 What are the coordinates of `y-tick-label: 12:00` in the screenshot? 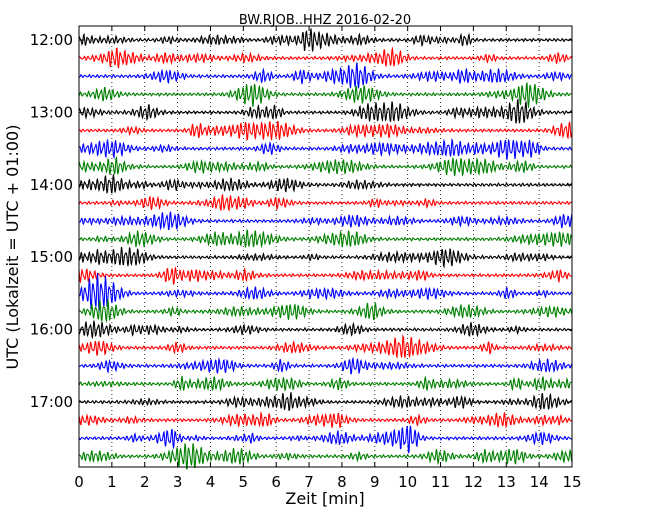 It's located at (51, 40).